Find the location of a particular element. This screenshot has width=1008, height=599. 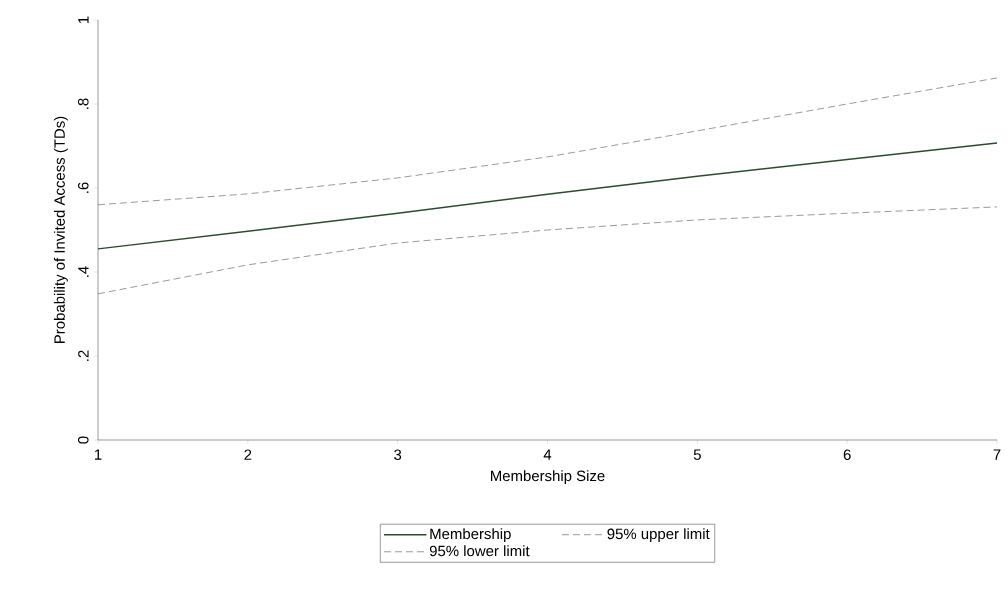

line-series is located at coordinates (547, 250).